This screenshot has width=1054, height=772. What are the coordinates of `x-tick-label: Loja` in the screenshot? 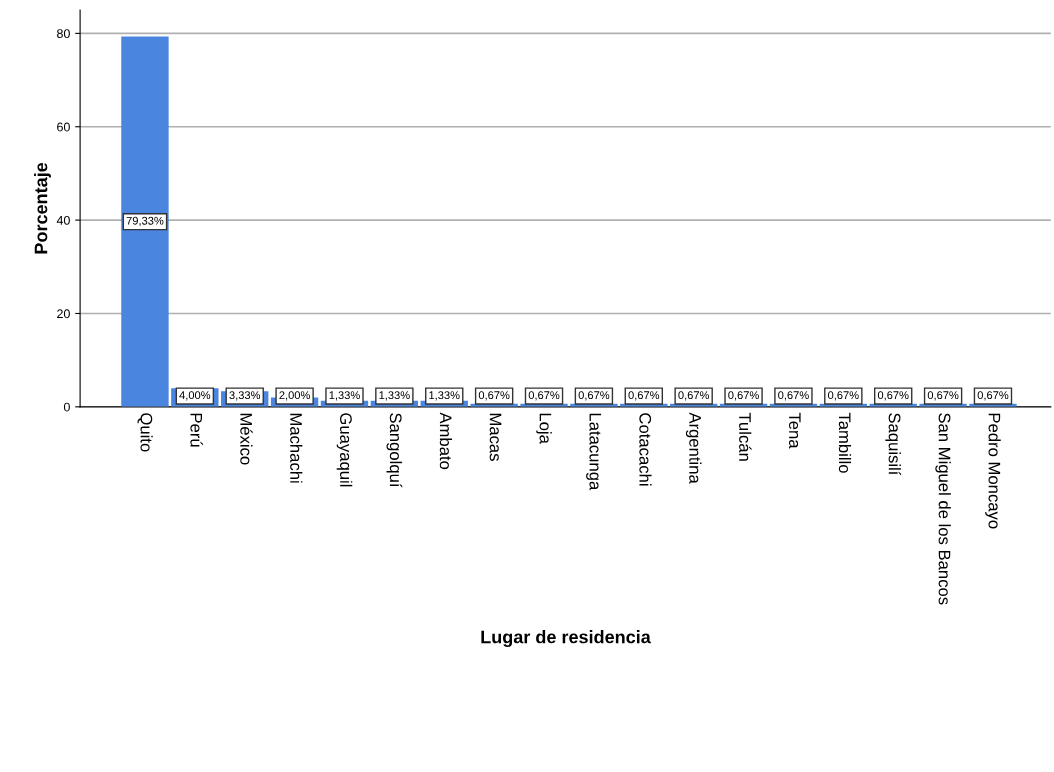 It's located at (544, 428).